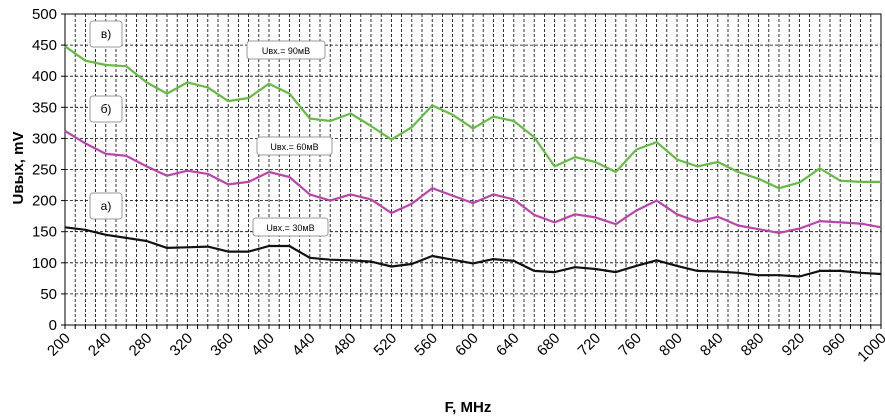 This screenshot has width=885, height=419. Describe the element at coordinates (345, 345) in the screenshot. I see `x-tick-label: 480` at that location.